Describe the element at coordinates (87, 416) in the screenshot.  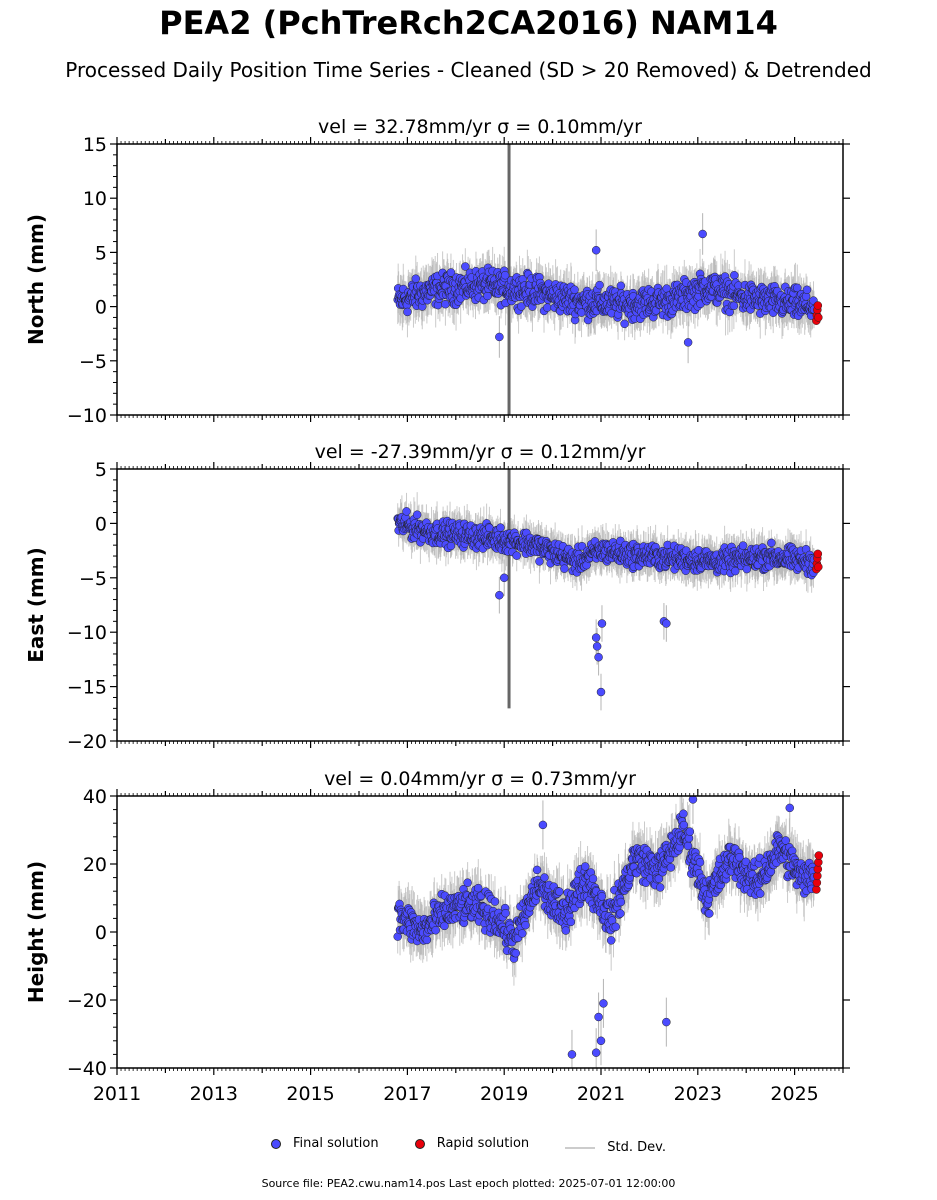
I see `ytick-label-north: −10` at that location.